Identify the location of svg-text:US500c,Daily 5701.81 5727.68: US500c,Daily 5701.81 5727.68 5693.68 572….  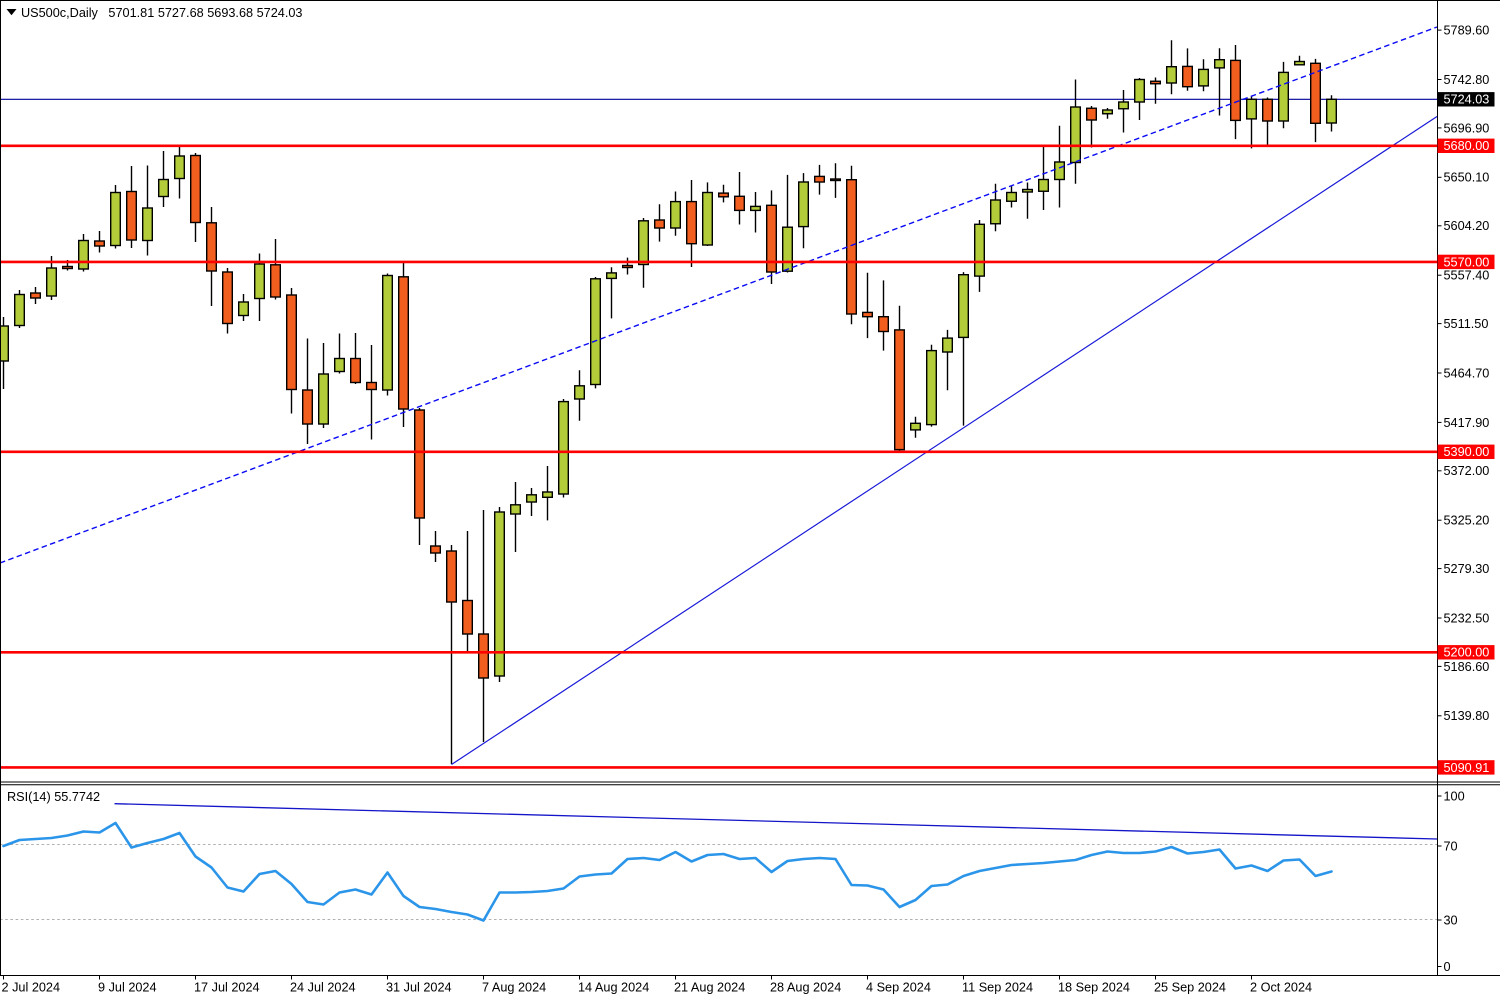
(161, 13).